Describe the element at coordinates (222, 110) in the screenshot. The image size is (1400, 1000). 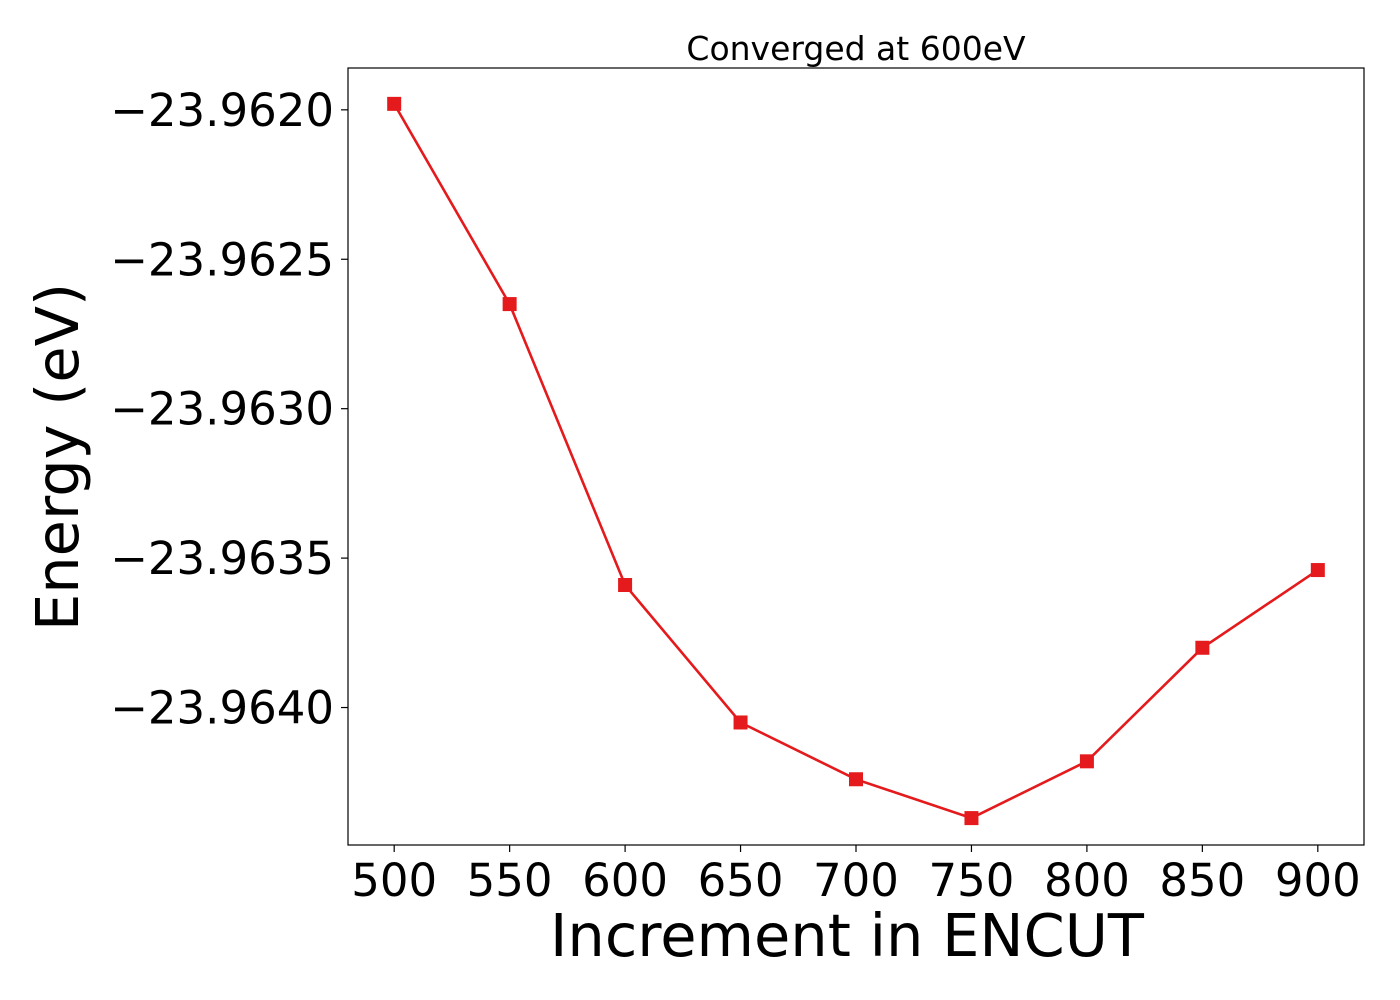
I see `y-tick-label: −23.9620` at that location.